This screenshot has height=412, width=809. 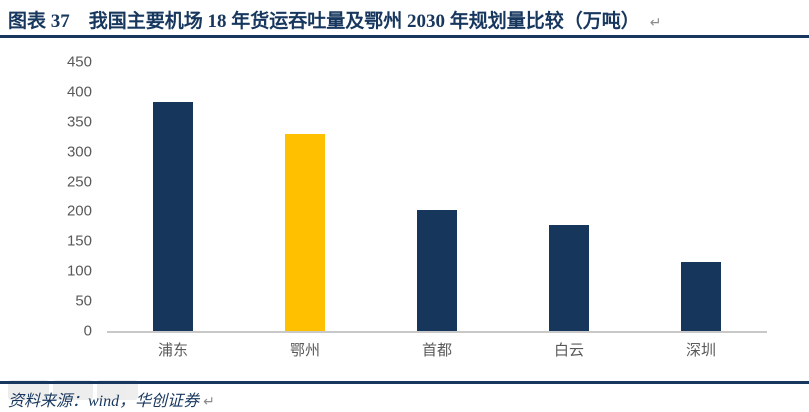 What do you see at coordinates (404, 382) in the screenshot?
I see `footer-divider` at bounding box center [404, 382].